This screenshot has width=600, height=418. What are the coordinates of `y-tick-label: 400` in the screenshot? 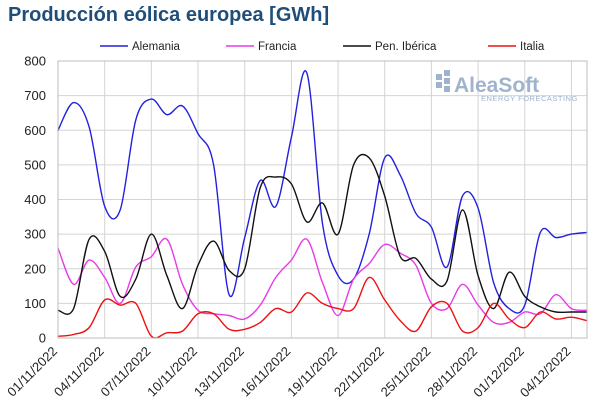 It's located at (35, 199).